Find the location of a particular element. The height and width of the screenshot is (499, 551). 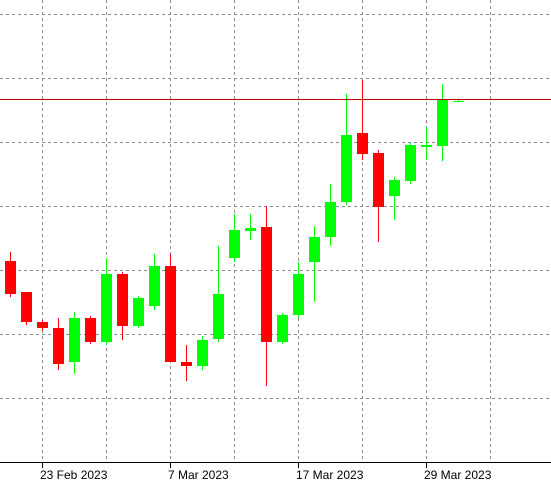

axis-area is located at coordinates (275, 480).